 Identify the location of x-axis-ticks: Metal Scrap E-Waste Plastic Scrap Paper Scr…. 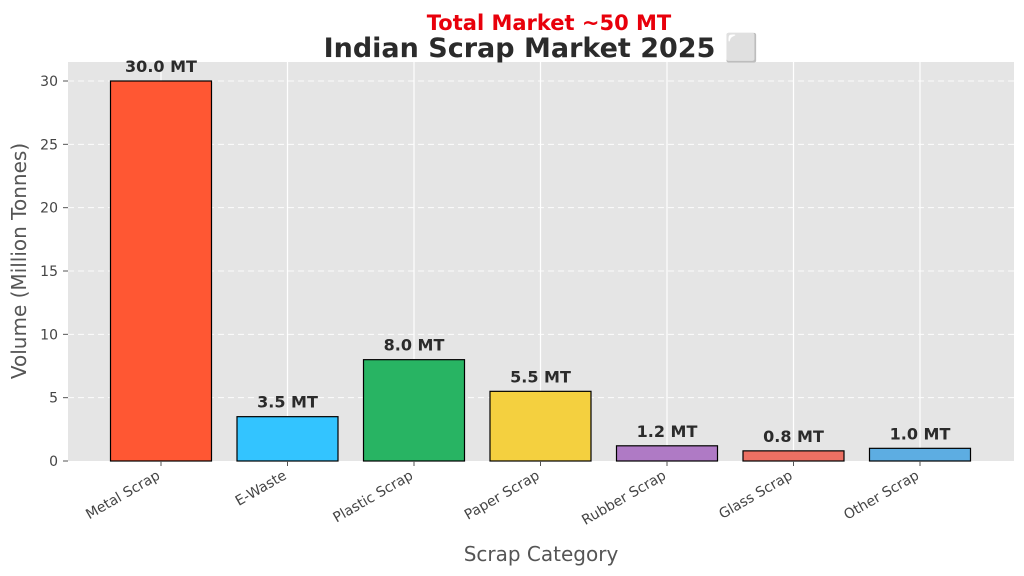
(502, 495).